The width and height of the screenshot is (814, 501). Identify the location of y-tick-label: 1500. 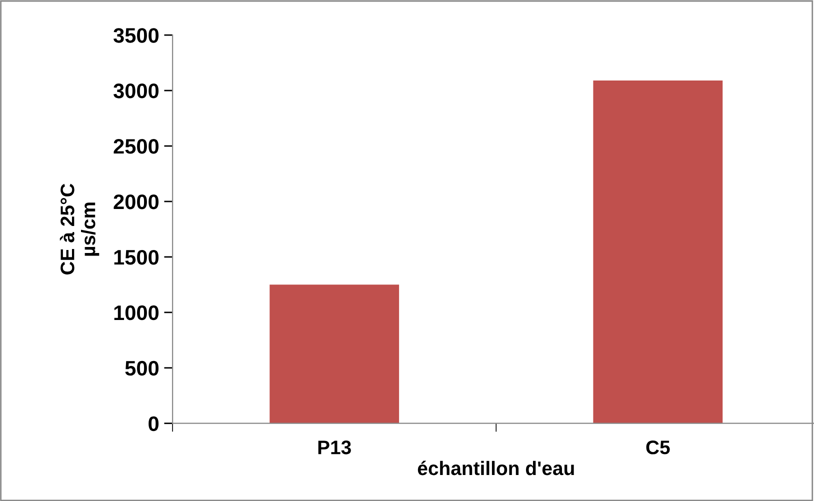
(136, 257).